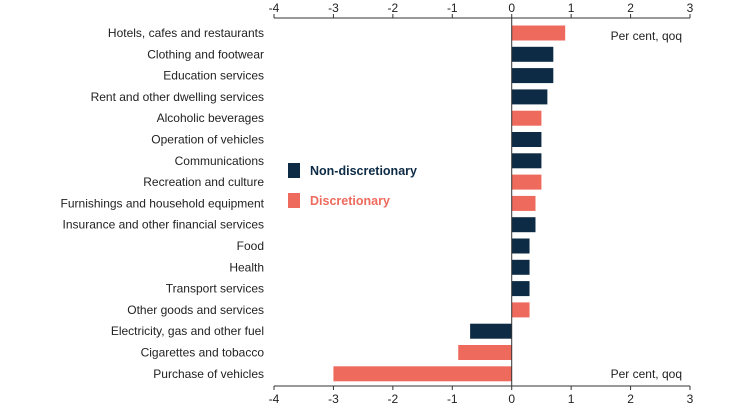 The height and width of the screenshot is (413, 754). Describe the element at coordinates (393, 399) in the screenshot. I see `bottom-tick-label: -2` at that location.